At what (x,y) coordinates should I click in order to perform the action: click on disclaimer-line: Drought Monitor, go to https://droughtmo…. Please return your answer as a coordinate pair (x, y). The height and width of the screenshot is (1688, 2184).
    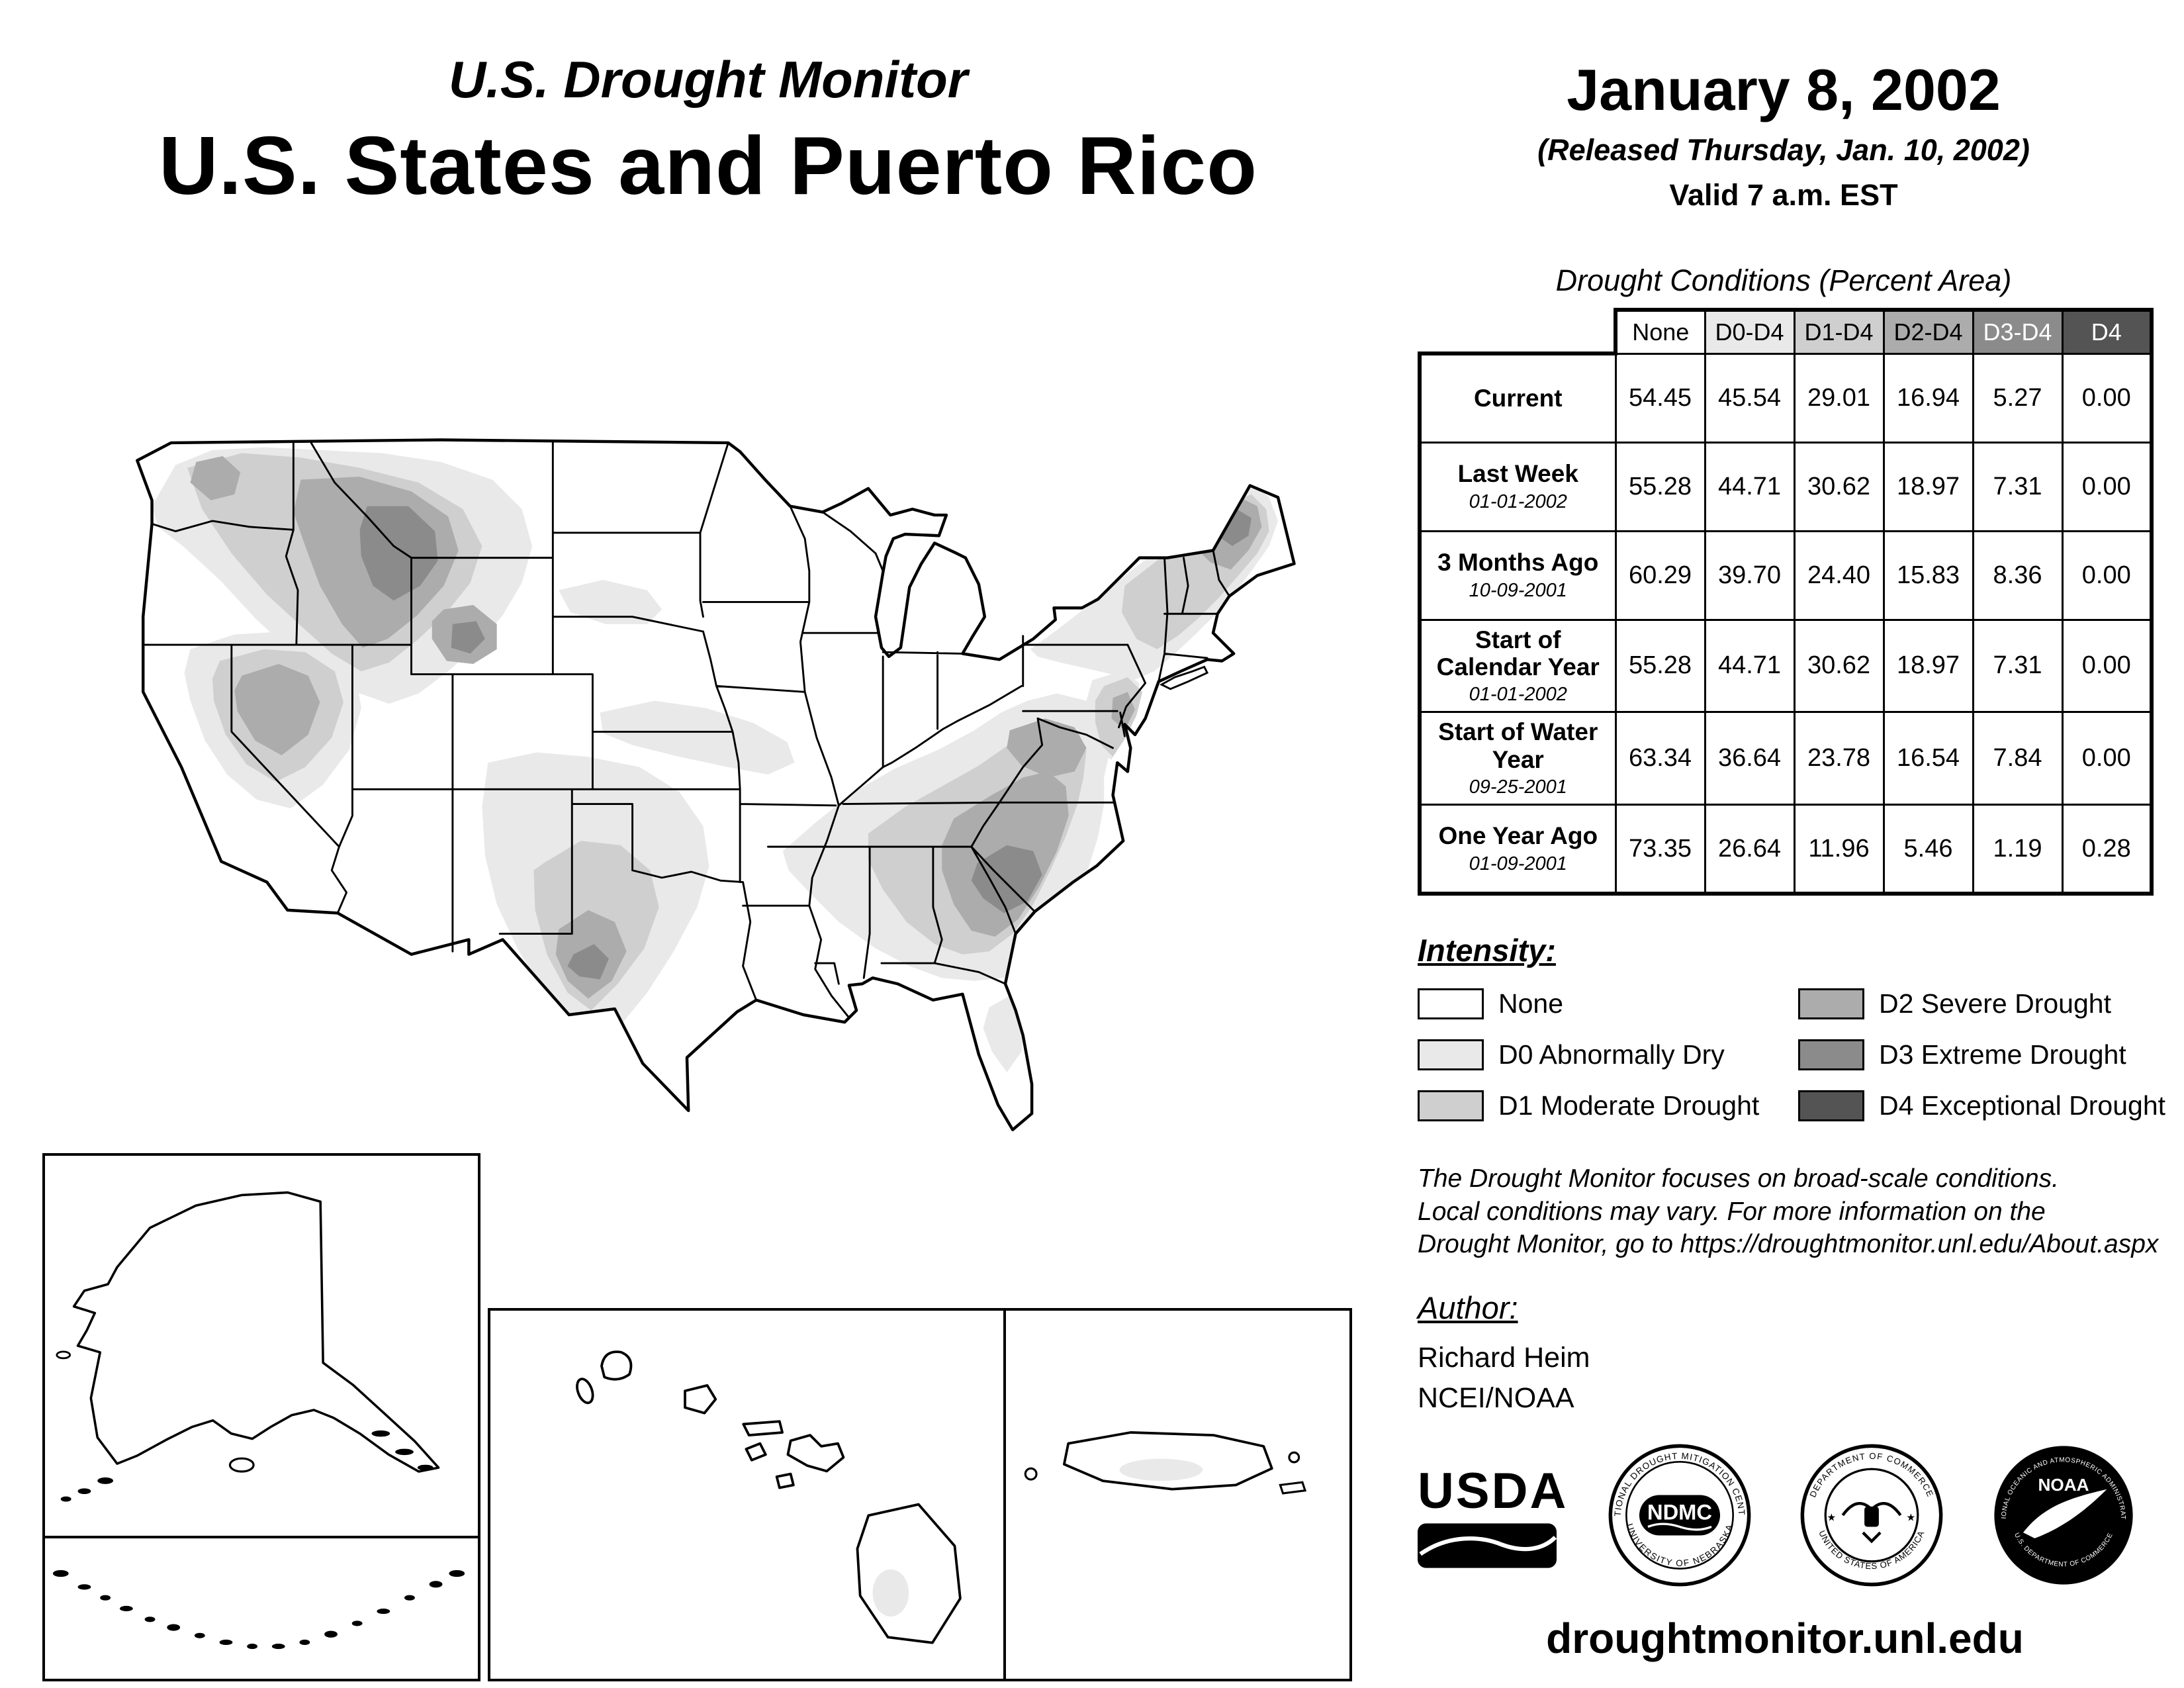
    Looking at the image, I should click on (1789, 1244).